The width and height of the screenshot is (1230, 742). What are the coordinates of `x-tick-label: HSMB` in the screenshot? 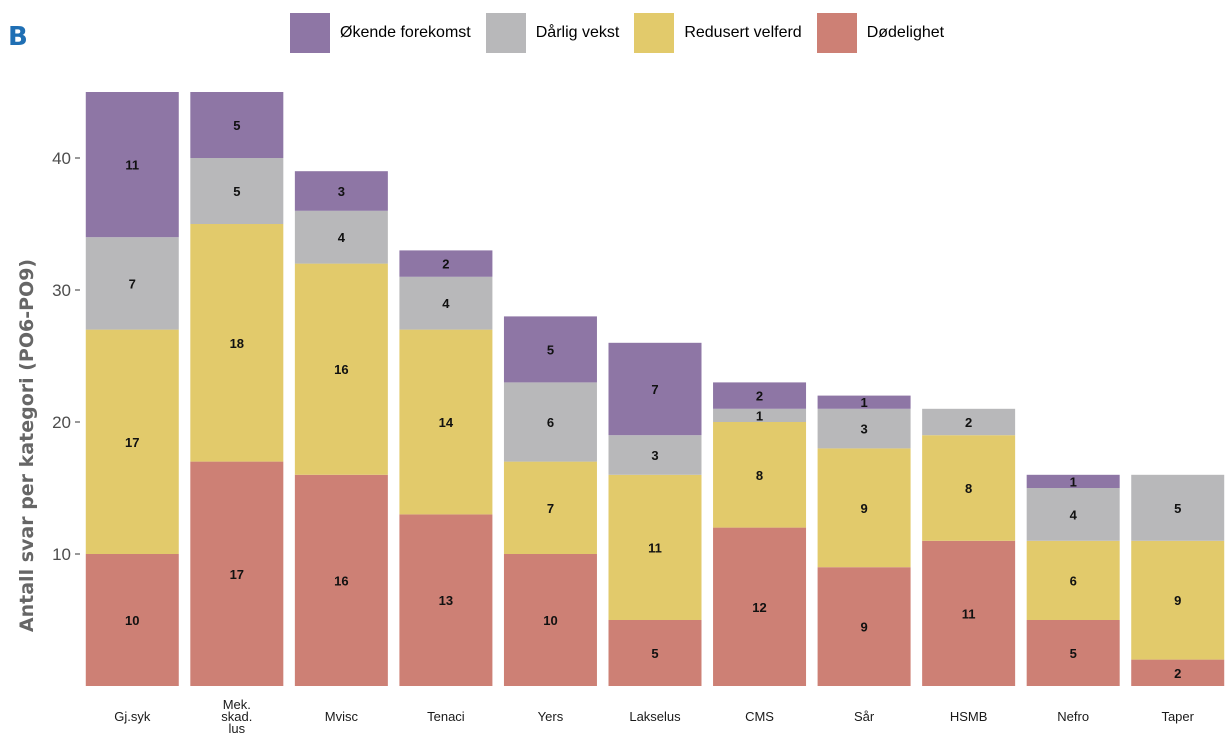 It's located at (969, 716).